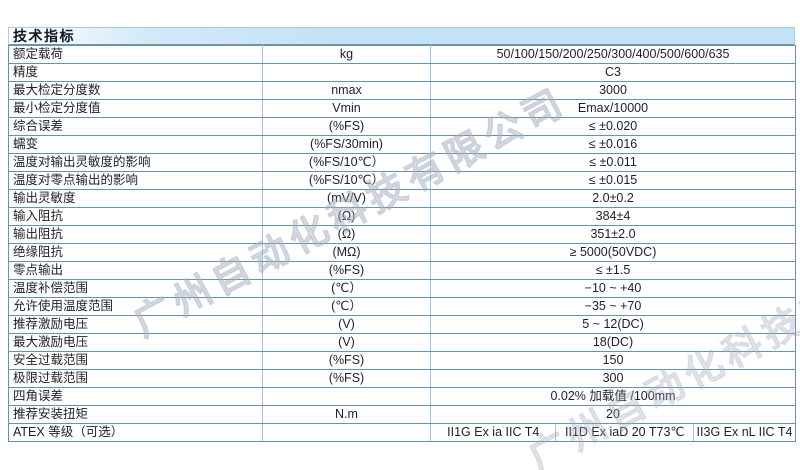  What do you see at coordinates (135, 252) in the screenshot?
I see `spec-name-cell: 绝缘阻抗` at bounding box center [135, 252].